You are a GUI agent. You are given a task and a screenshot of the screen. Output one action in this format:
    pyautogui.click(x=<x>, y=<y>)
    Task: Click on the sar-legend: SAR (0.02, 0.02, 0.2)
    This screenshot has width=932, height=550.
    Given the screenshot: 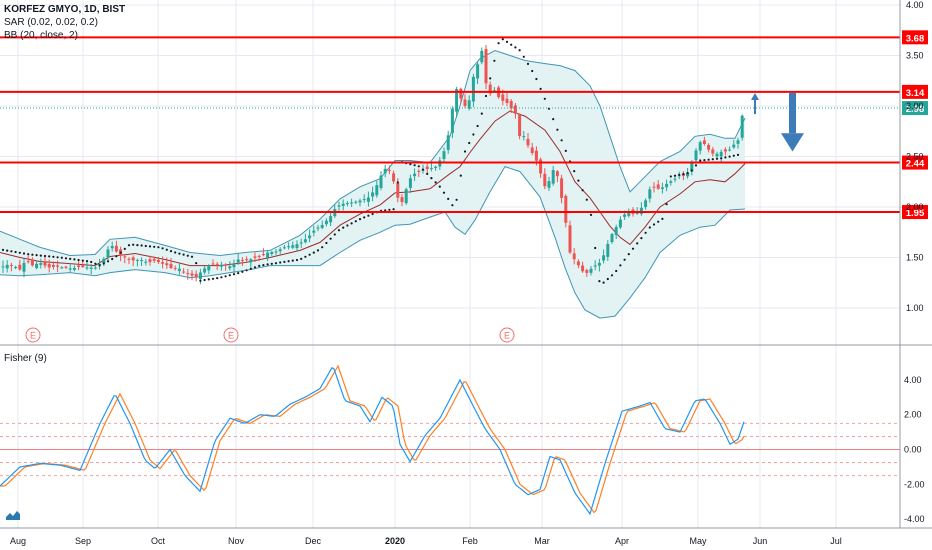 What is the action you would take?
    pyautogui.click(x=51, y=22)
    